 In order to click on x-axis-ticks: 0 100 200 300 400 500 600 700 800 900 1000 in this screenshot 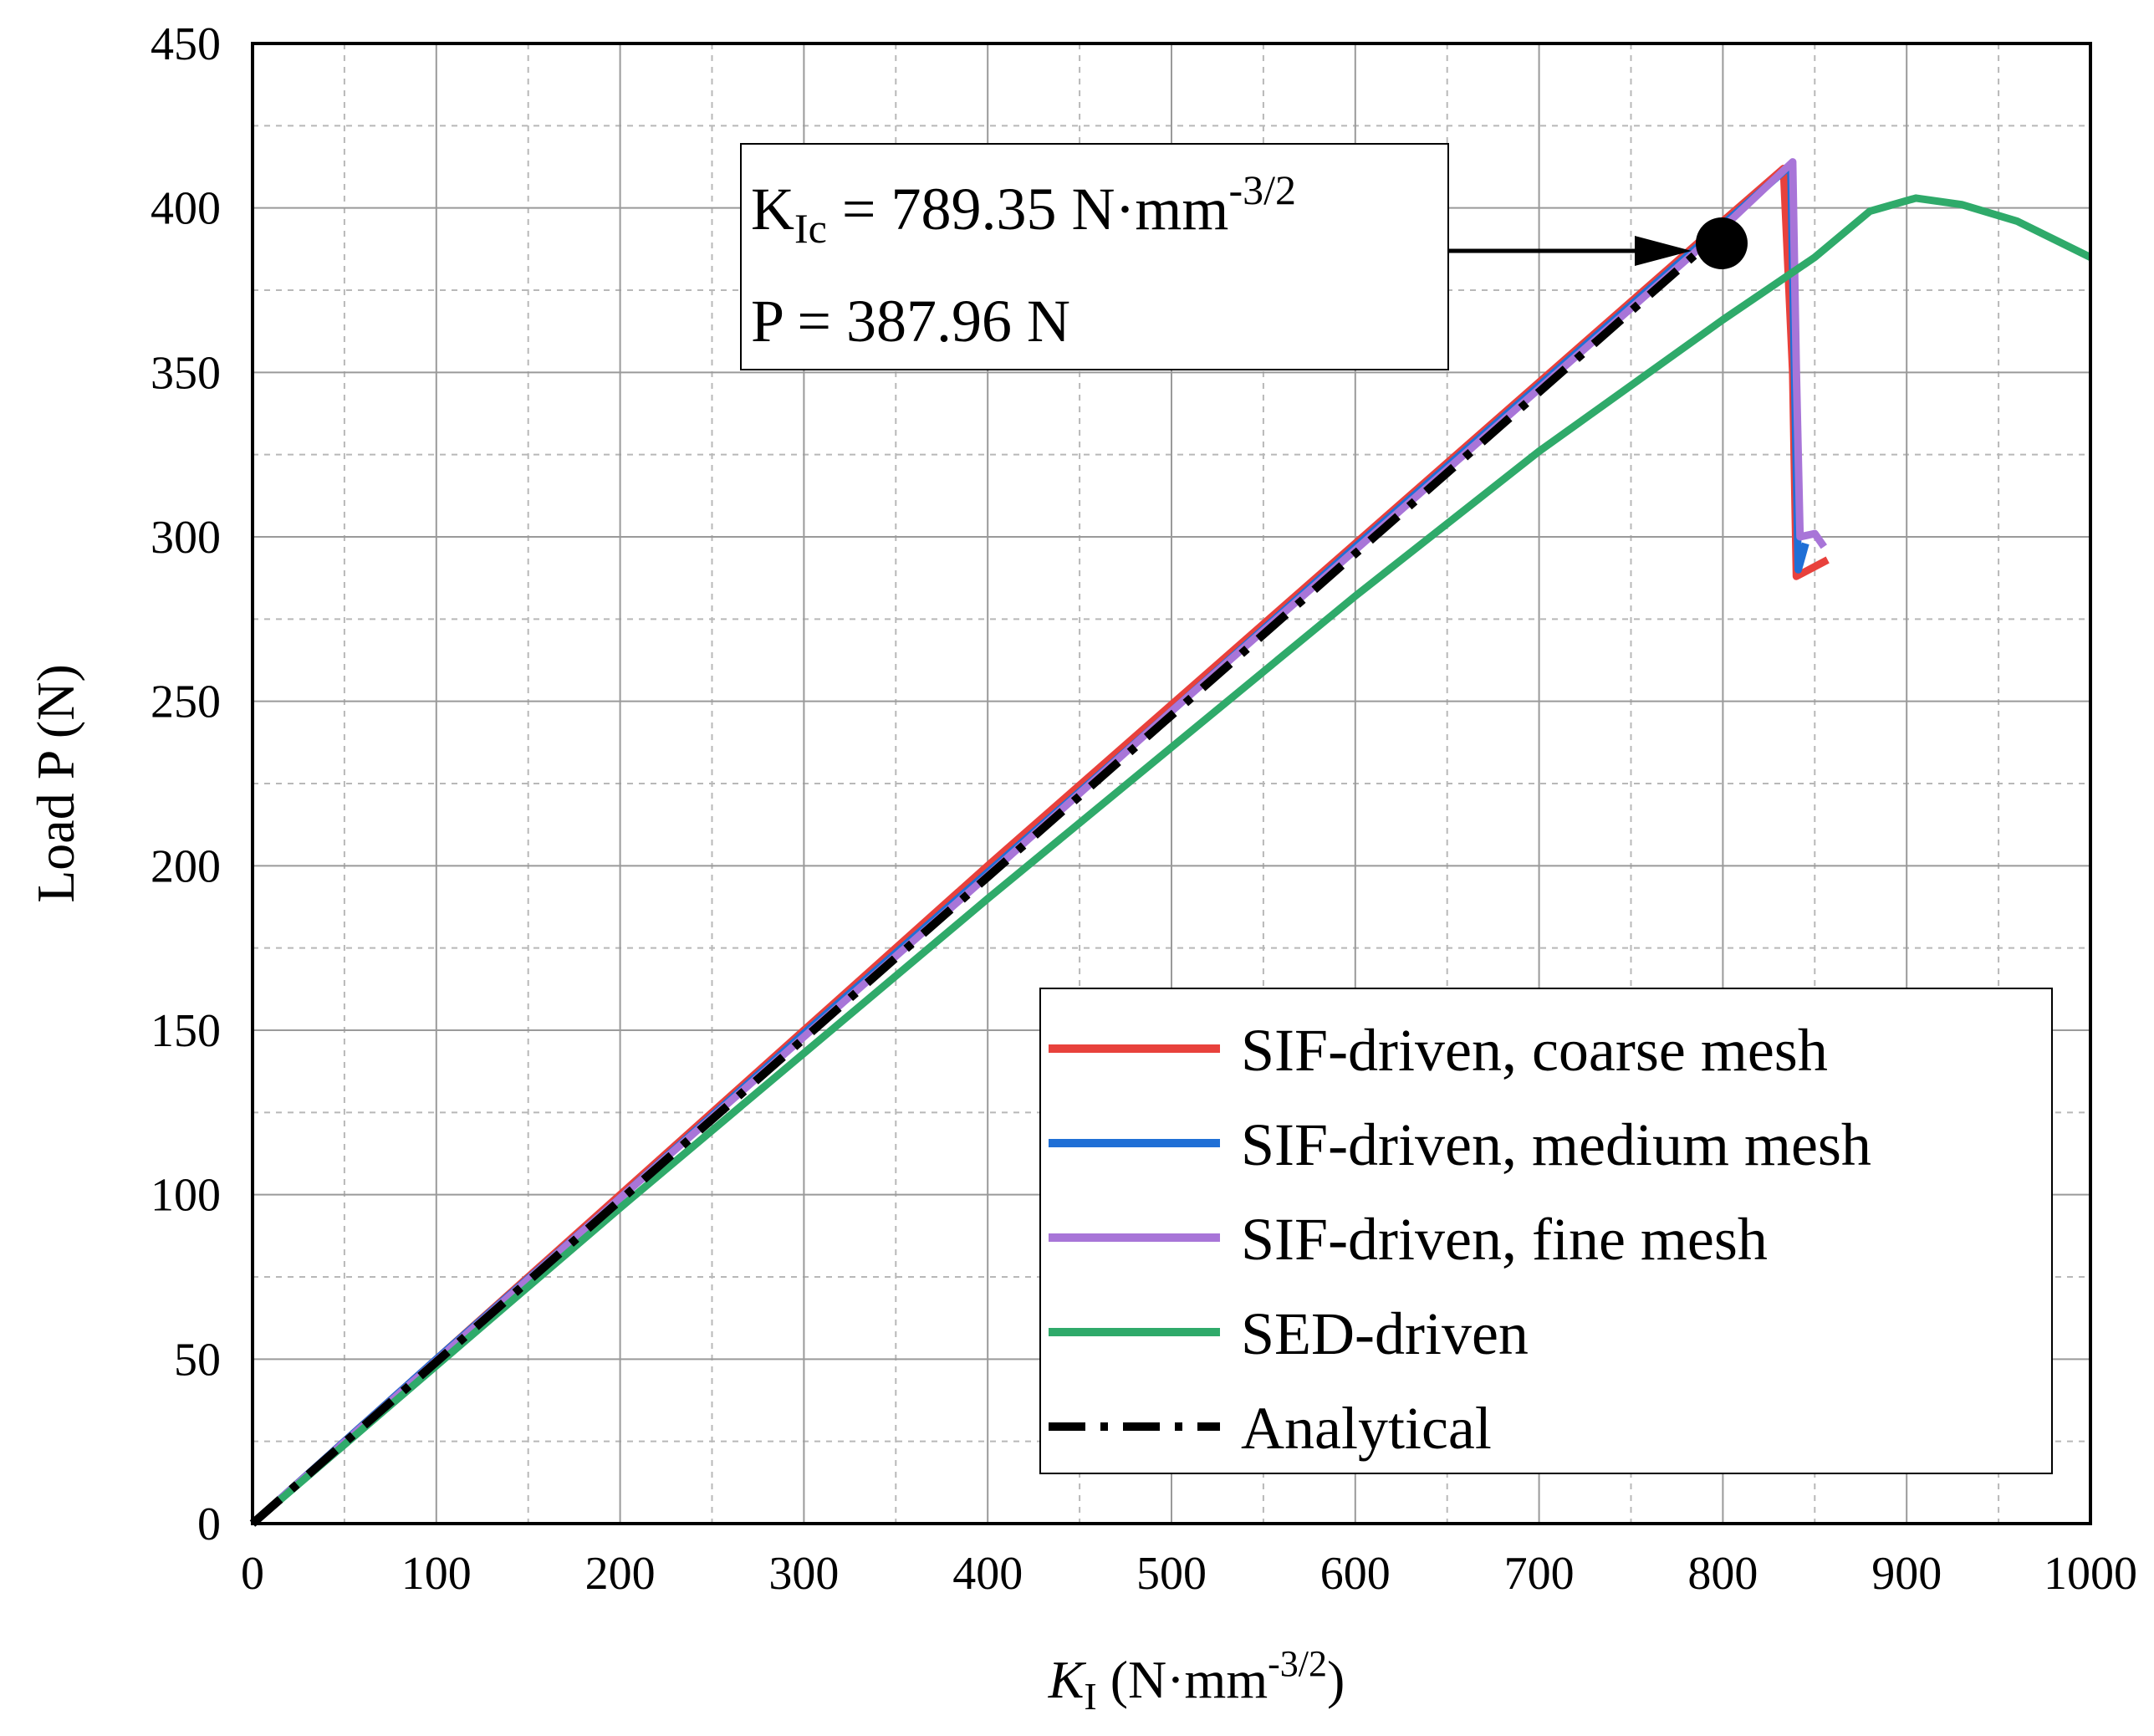, I will do `click(1189, 1574)`.